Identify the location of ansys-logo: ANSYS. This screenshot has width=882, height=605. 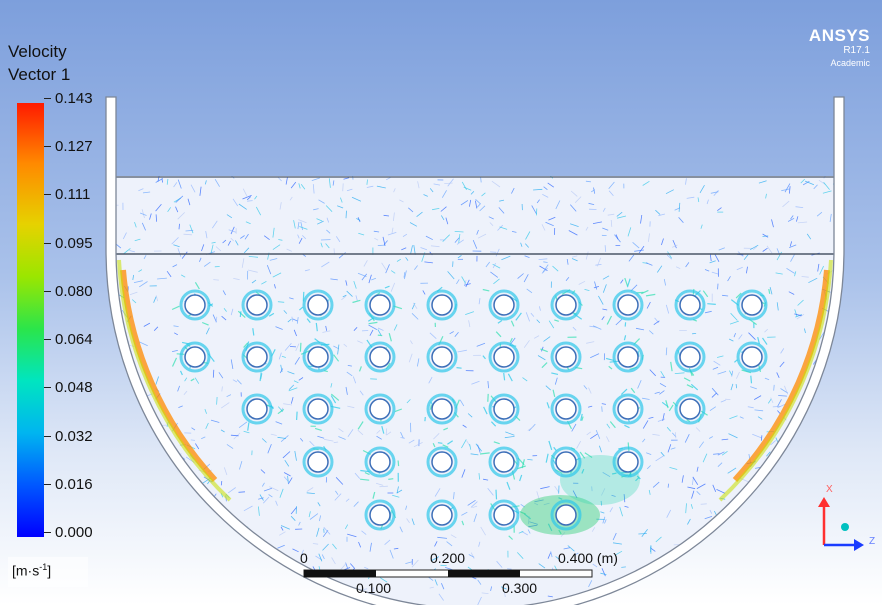
(839, 35).